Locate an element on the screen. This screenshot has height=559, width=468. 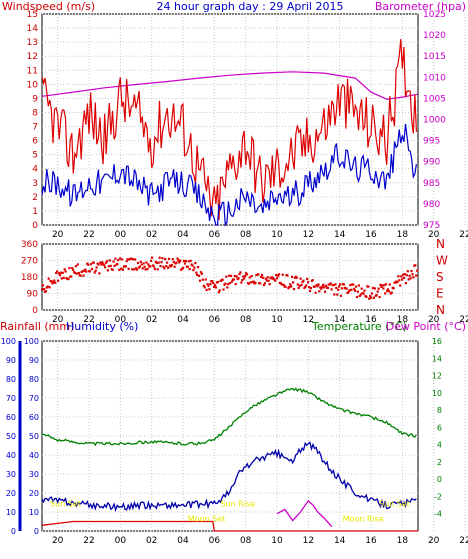
panel2-x-tick-label: 18 is located at coordinates (403, 320).